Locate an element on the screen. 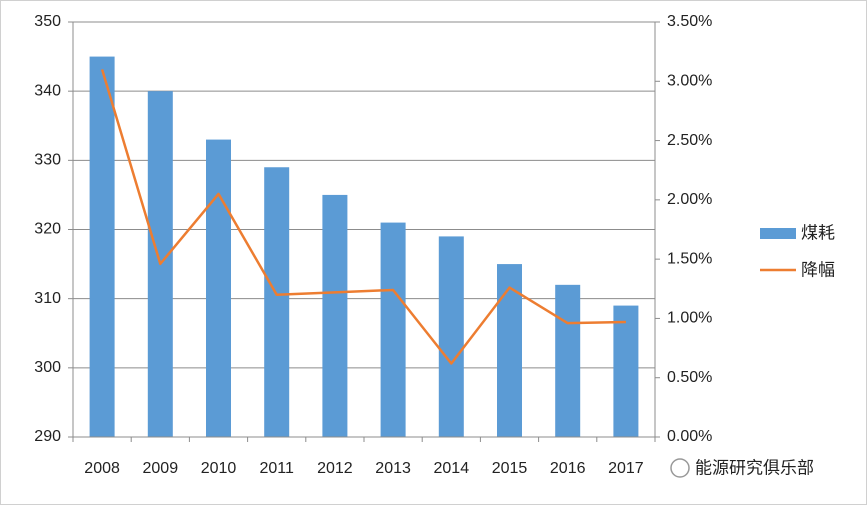 The width and height of the screenshot is (867, 505). x-tick-label: 2011 is located at coordinates (276, 468).